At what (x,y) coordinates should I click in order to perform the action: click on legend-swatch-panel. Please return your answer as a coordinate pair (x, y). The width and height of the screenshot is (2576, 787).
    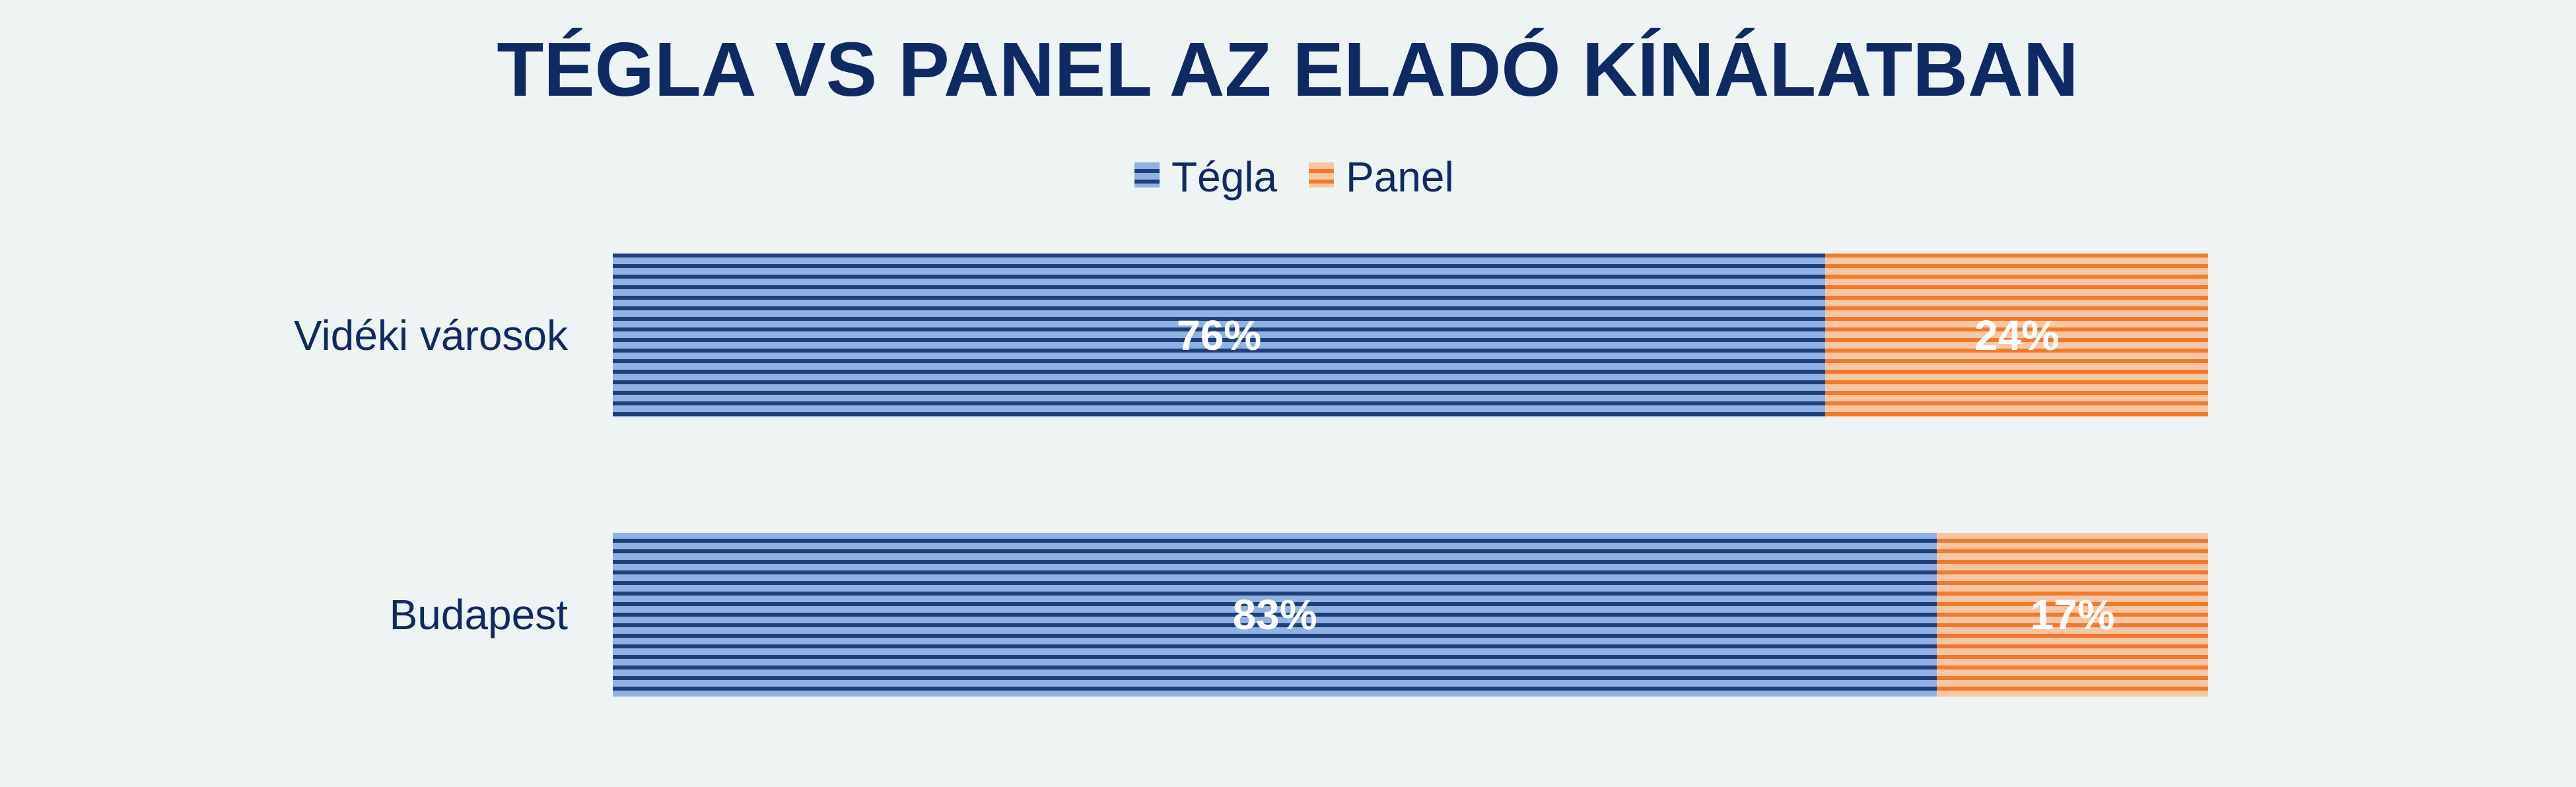
    Looking at the image, I should click on (1322, 175).